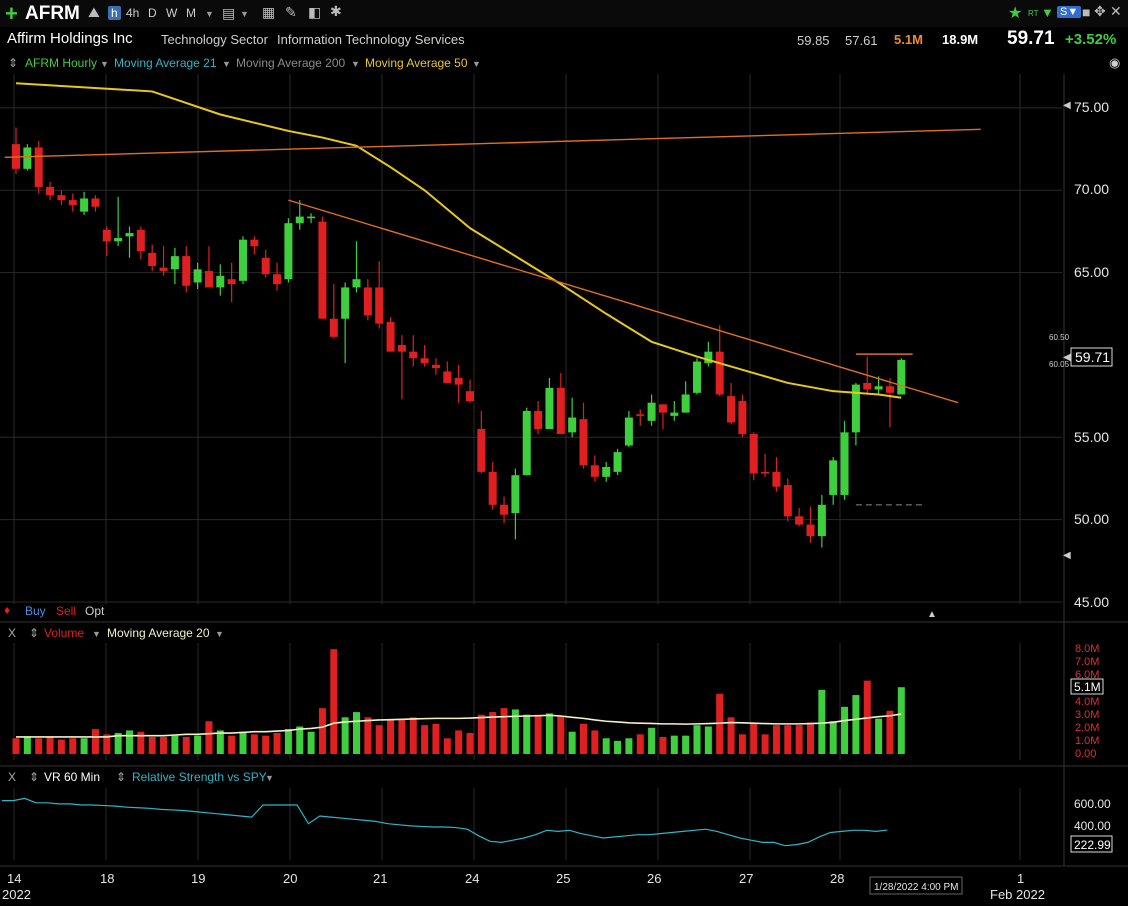 Image resolution: width=1128 pixels, height=906 pixels. What do you see at coordinates (66, 611) in the screenshot?
I see `sell-button: Sell` at bounding box center [66, 611].